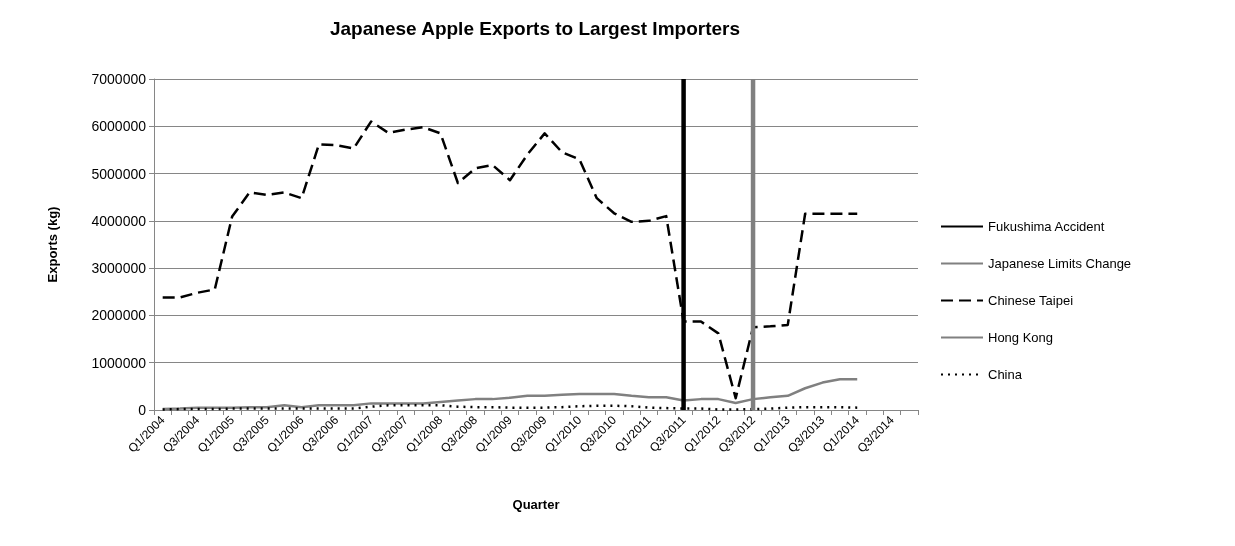 The width and height of the screenshot is (1235, 546). Describe the element at coordinates (1031, 300) in the screenshot. I see `legend-label: Chinese Taipei` at that location.